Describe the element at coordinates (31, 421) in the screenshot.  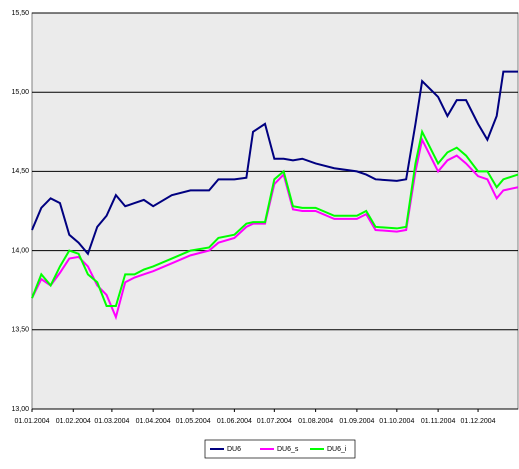
I see `x-tick-label: 01.01.2004` at that location.